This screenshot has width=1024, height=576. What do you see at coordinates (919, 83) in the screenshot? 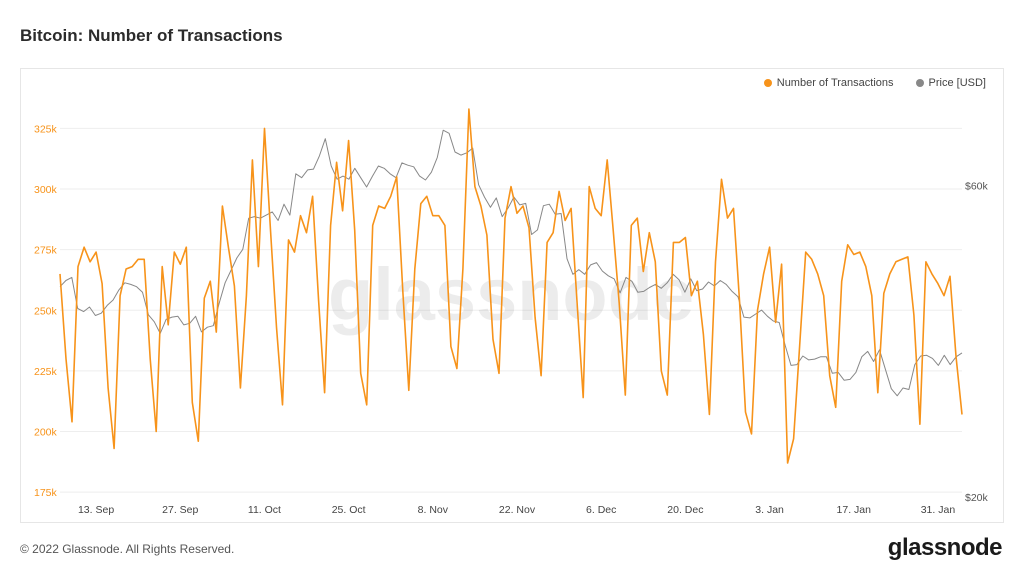
I see `legend-swatch-price` at bounding box center [919, 83].